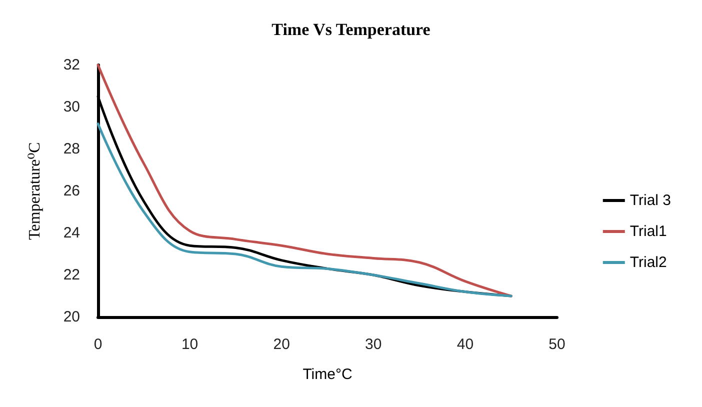 This screenshot has height=407, width=702. Describe the element at coordinates (189, 344) in the screenshot. I see `x-tick-label: 10` at that location.